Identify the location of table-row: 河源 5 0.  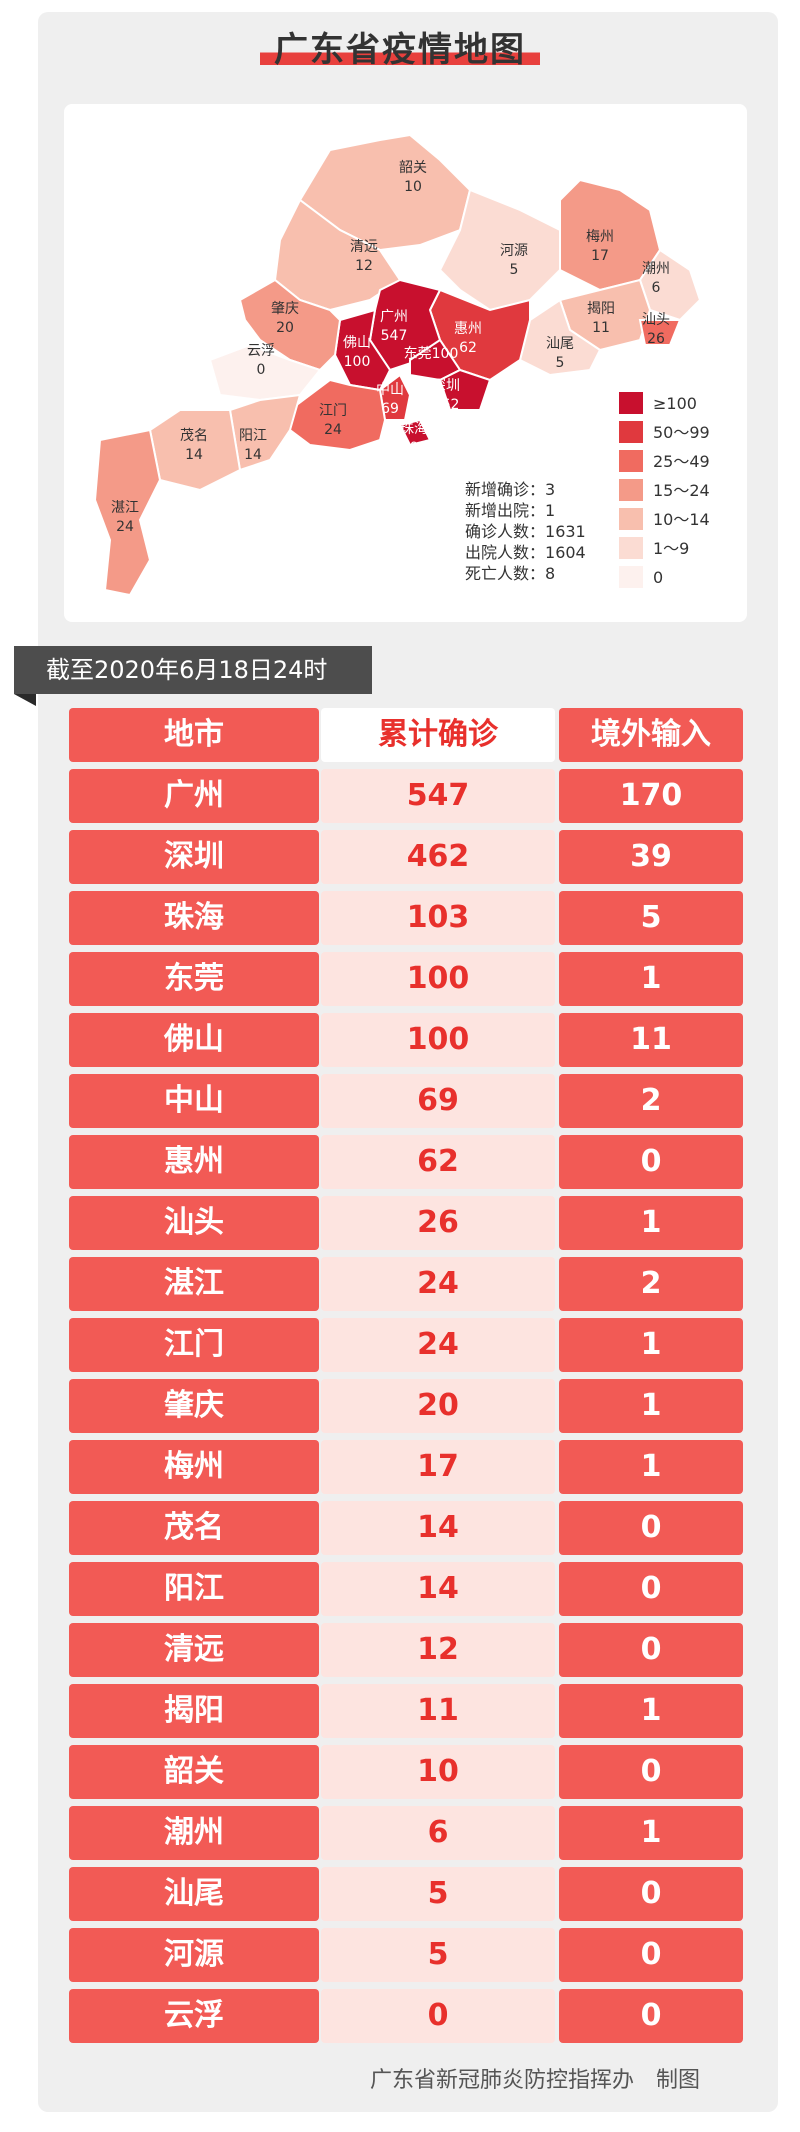
(406, 1955).